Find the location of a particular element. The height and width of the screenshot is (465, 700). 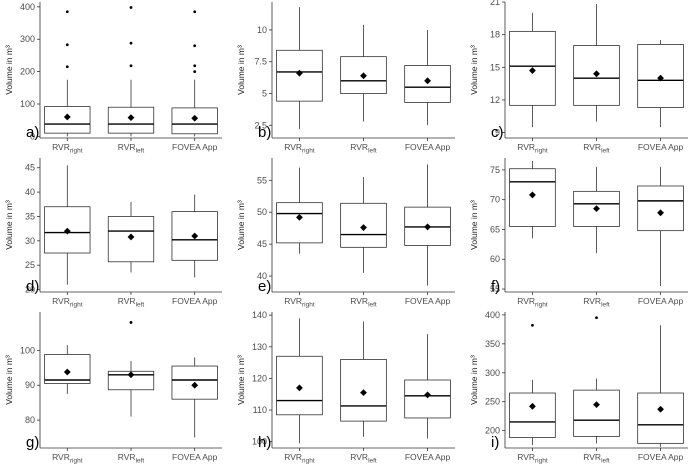

y-tick-label: 350 is located at coordinates (492, 344).